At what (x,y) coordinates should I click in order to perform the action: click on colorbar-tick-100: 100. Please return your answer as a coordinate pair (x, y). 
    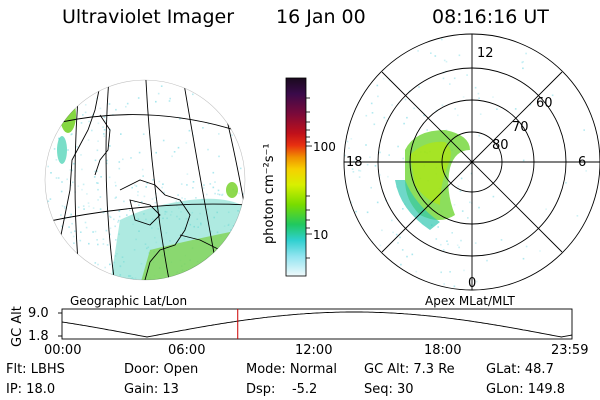
    Looking at the image, I should click on (324, 147).